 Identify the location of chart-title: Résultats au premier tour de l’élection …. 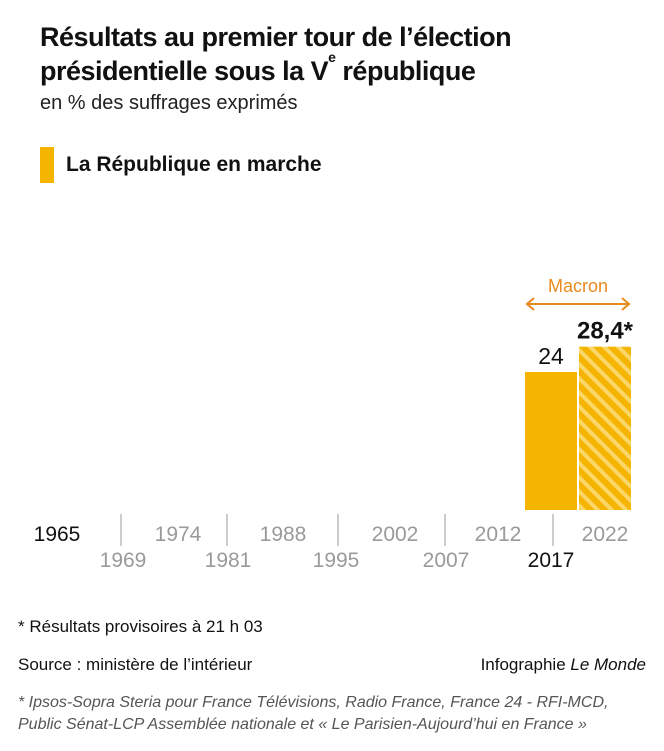
(340, 54).